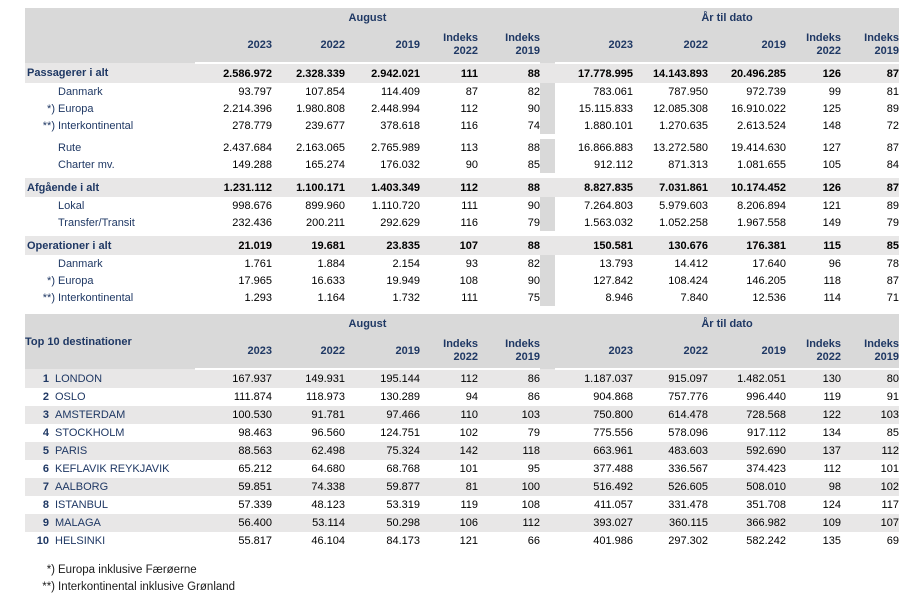 This screenshot has width=909, height=596. What do you see at coordinates (747, 415) in the screenshot?
I see `value-cell: 728.568` at bounding box center [747, 415].